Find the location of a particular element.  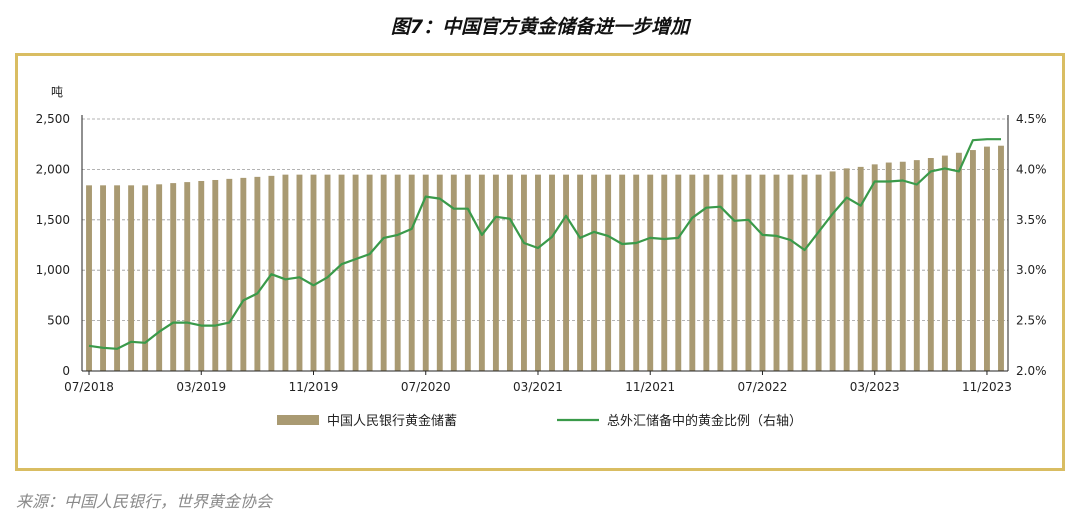

x-tick-label: 03/2019 is located at coordinates (201, 387).